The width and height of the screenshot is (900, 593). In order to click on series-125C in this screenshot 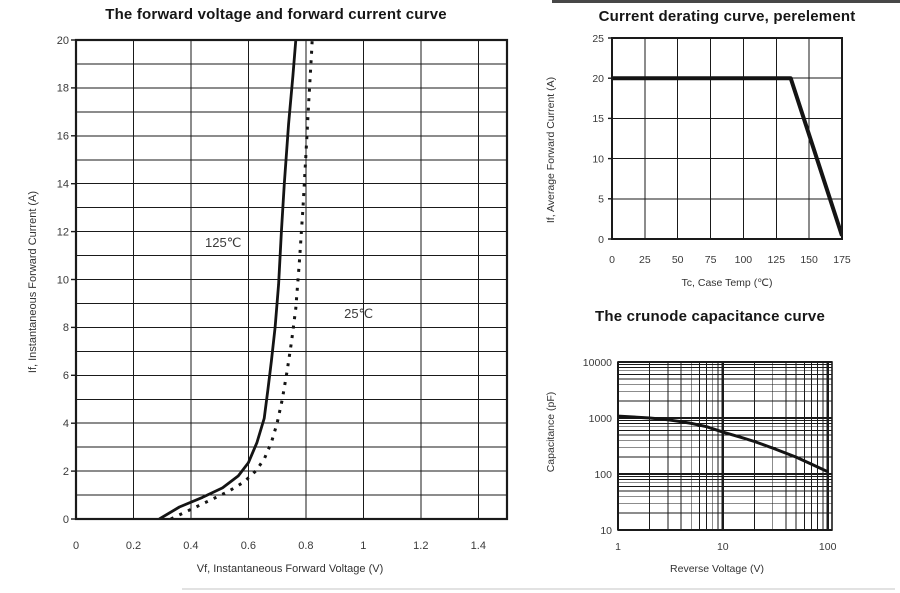, I will do `click(228, 279)`.